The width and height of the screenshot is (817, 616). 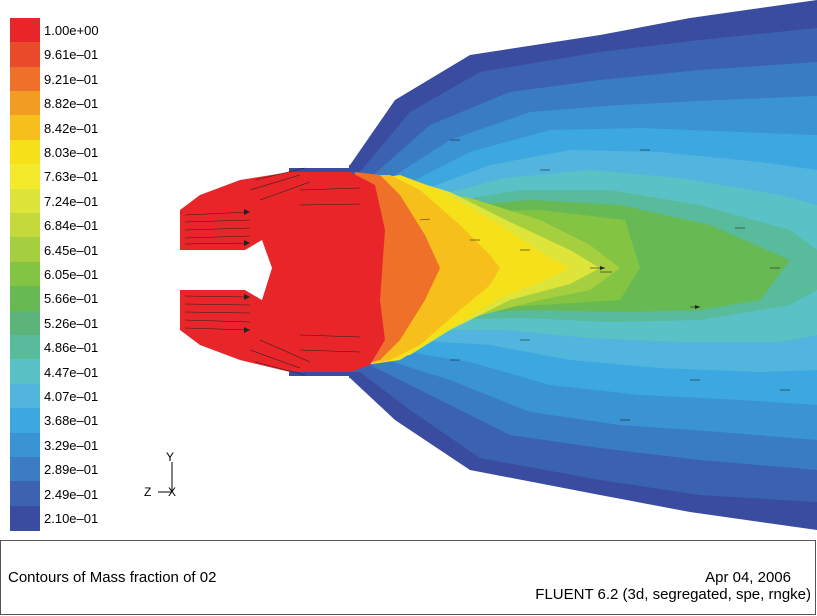 I want to click on caption-date: Apr 04, 2006, so click(x=748, y=577).